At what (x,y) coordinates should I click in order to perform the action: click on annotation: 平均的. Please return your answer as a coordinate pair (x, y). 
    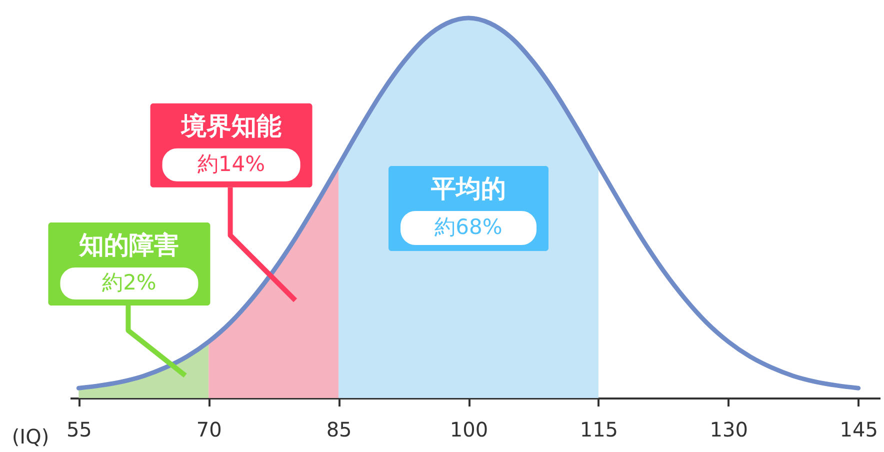
    Looking at the image, I should click on (468, 188).